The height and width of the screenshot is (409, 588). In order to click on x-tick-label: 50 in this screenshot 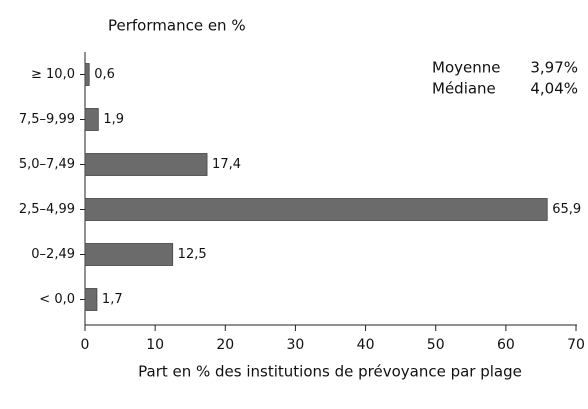, I will do `click(436, 345)`.